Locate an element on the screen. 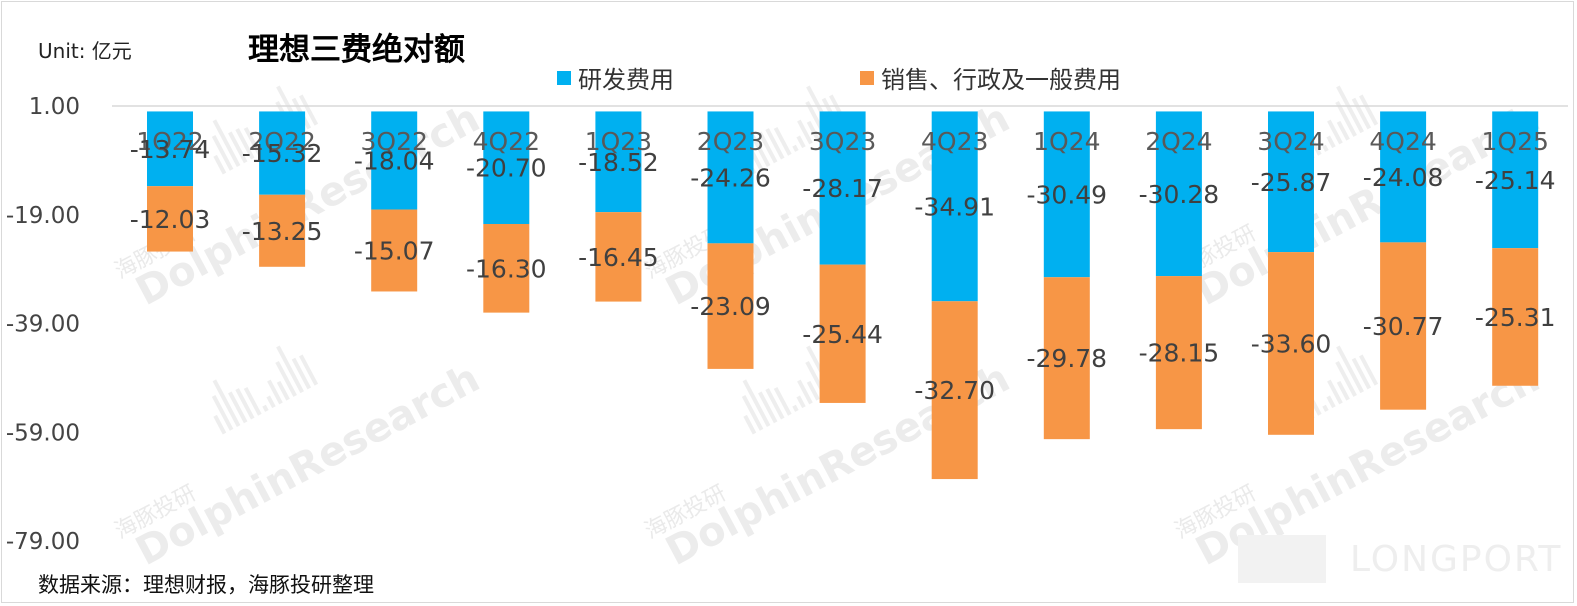  legend-label-sga: 销售、行政及一般费用 is located at coordinates (1001, 80).